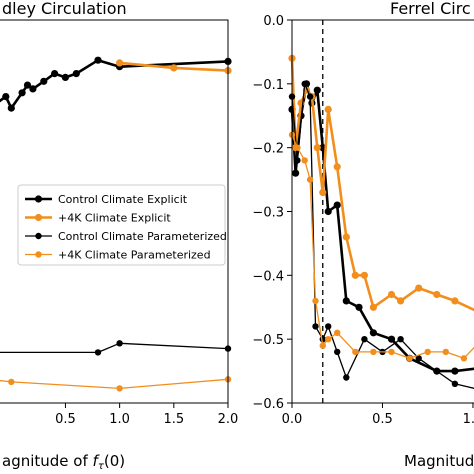 The width and height of the screenshot is (474, 474). Describe the element at coordinates (38, 217) in the screenshot. I see `legend-4k-climate-explicit-marker` at that location.